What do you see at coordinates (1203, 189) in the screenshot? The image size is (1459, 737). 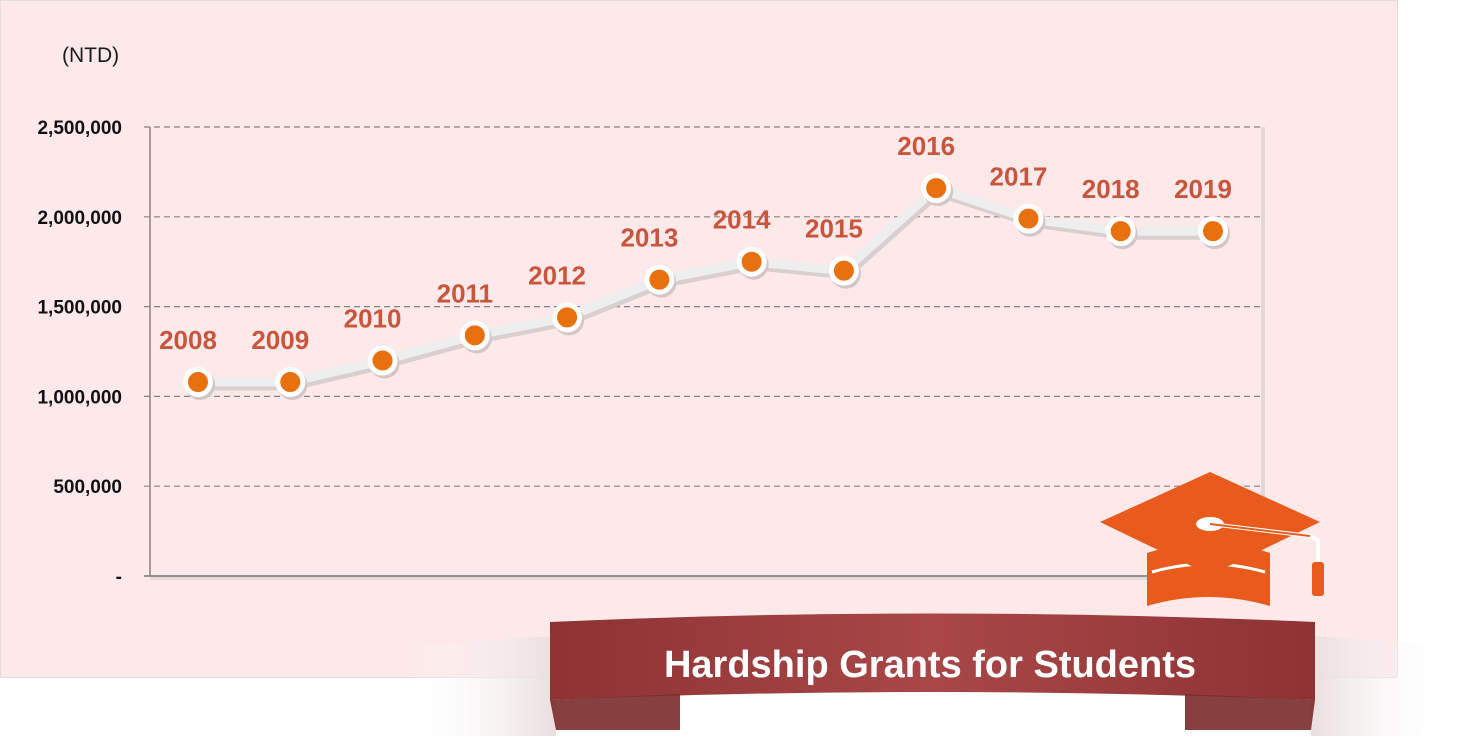 I see `data-label: 2019` at bounding box center [1203, 189].